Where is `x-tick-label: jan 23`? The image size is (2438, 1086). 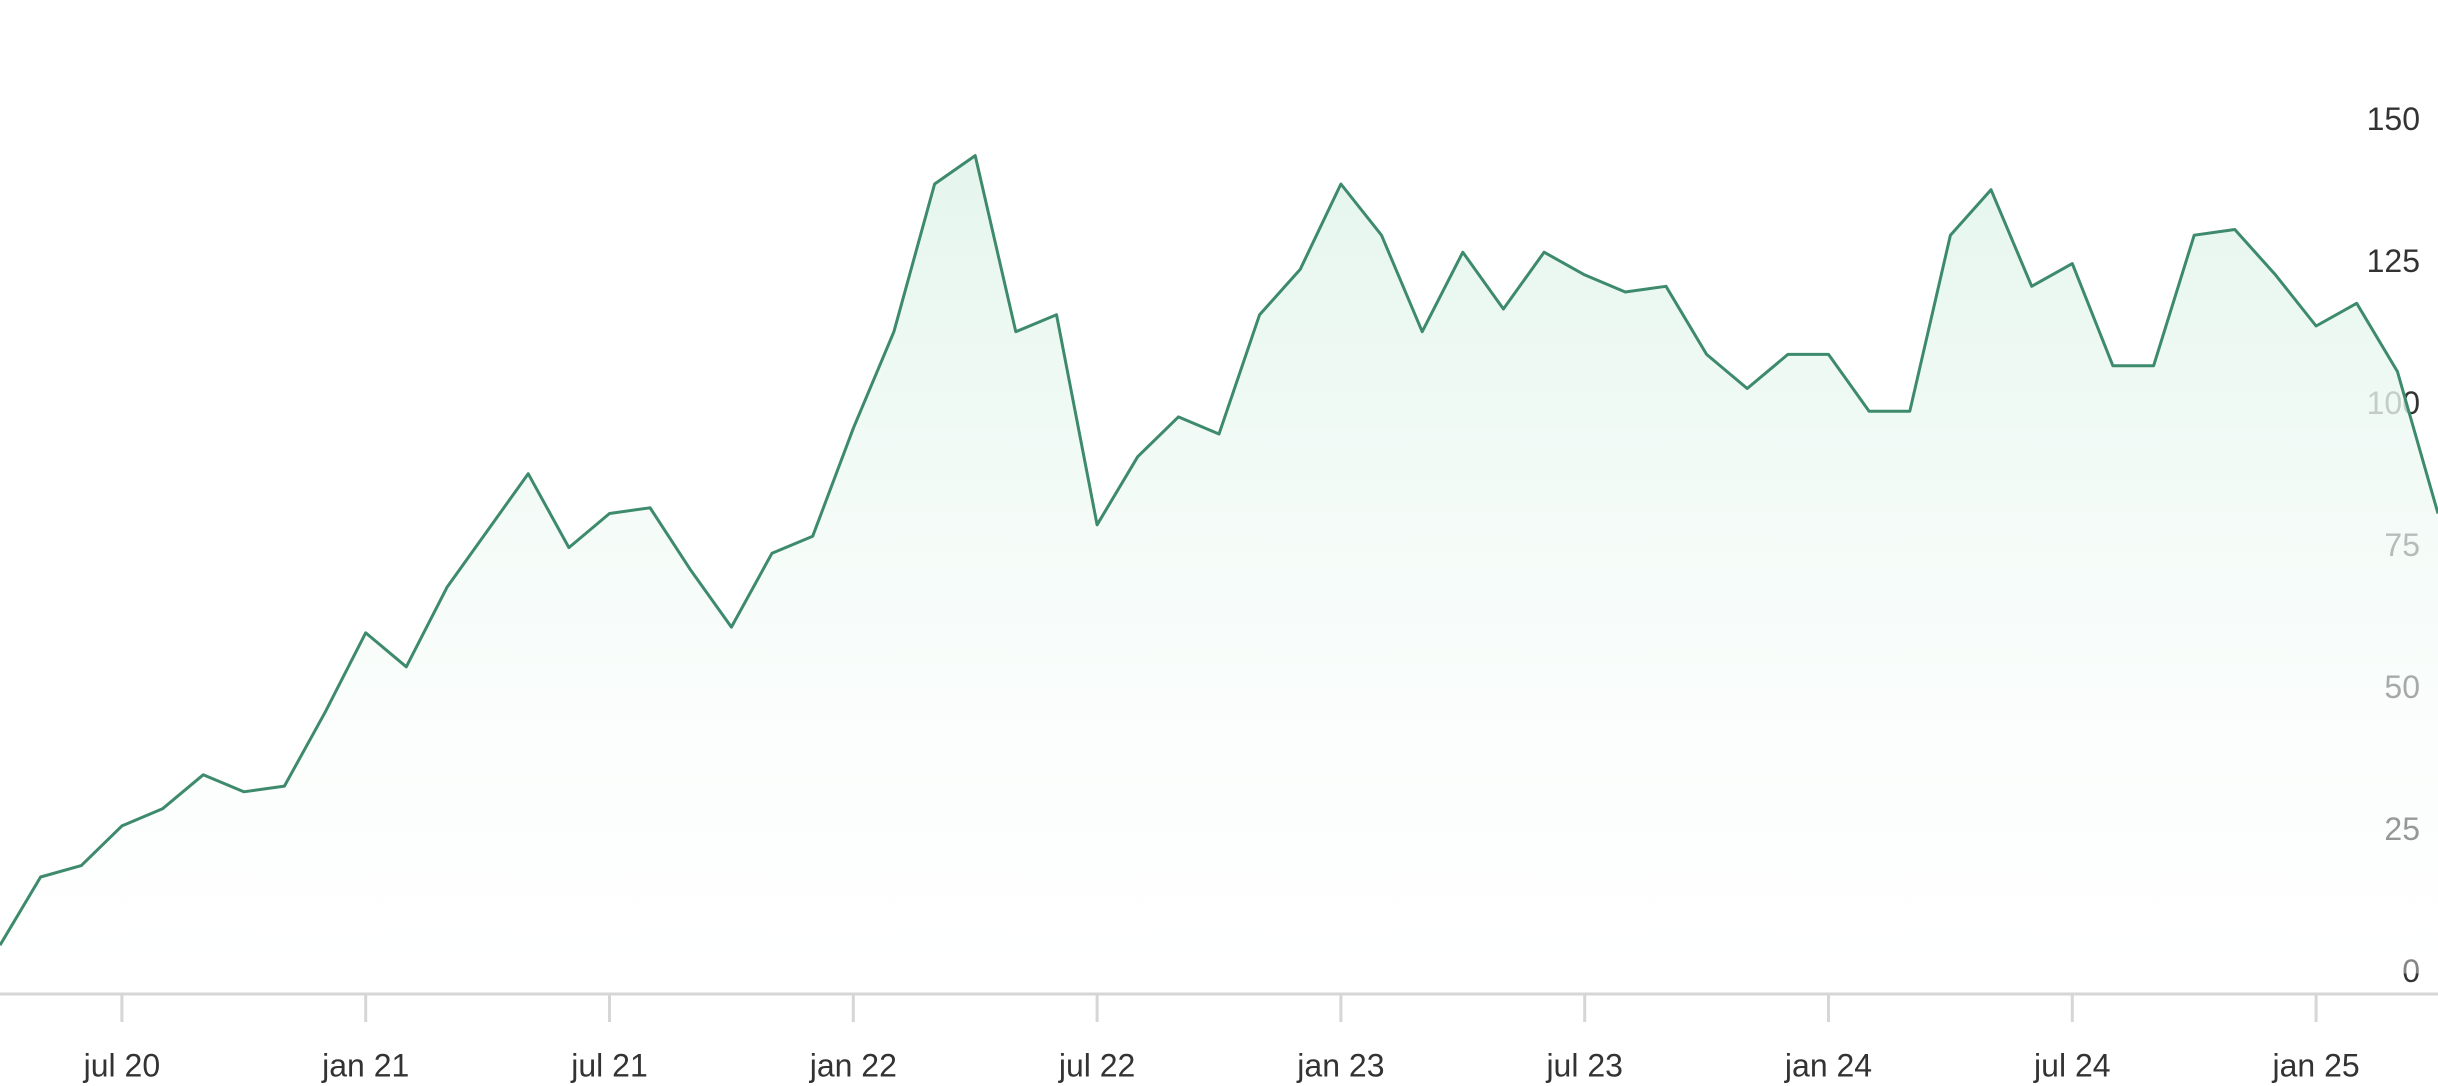 x-tick-label: jan 23 is located at coordinates (1340, 1065).